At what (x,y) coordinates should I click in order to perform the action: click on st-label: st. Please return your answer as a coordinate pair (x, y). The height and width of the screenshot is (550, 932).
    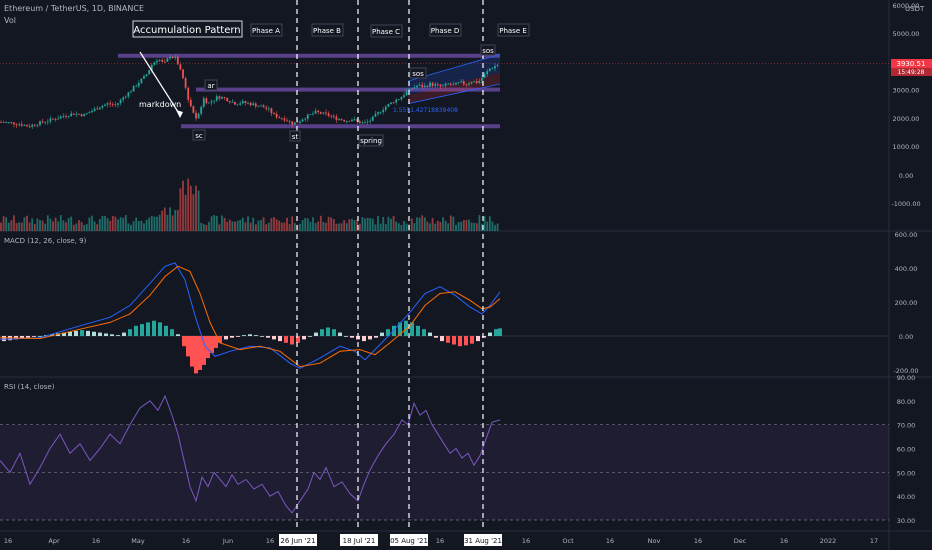
    Looking at the image, I should click on (295, 137).